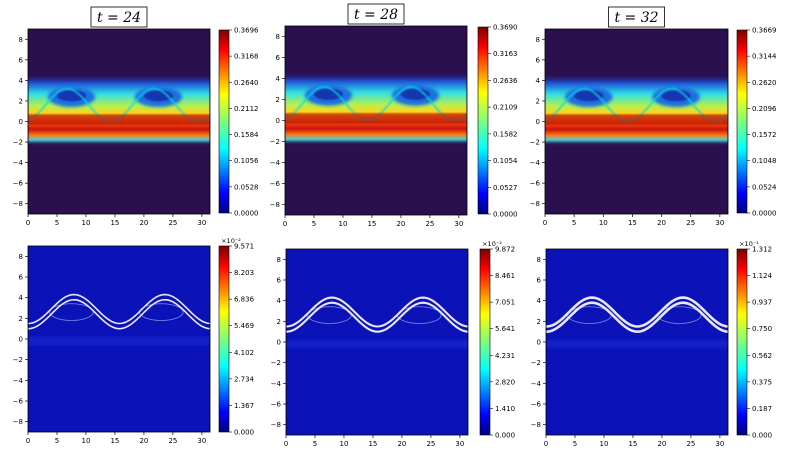 Image resolution: width=794 pixels, height=457 pixels. Describe the element at coordinates (244, 326) in the screenshot. I see `colorbar-tick-label: 5.469` at that location.